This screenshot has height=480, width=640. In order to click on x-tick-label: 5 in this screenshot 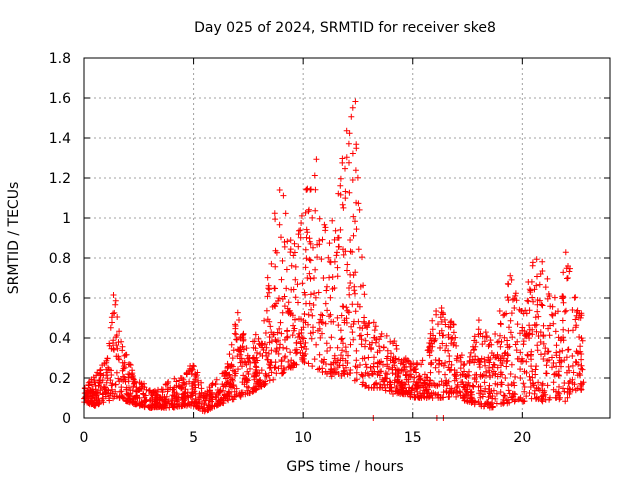, I will do `click(193, 438)`.